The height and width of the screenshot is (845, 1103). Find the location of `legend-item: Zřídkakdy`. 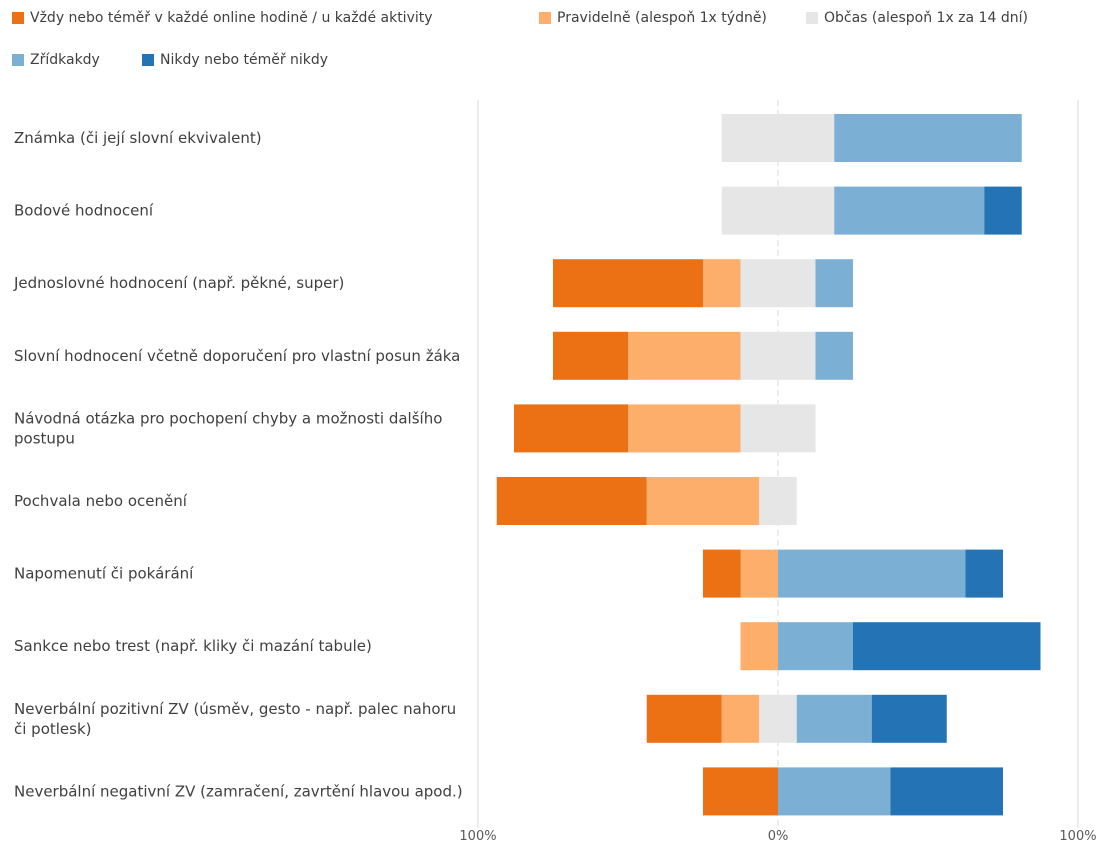

legend-item: Zřídkakdy is located at coordinates (56, 60).